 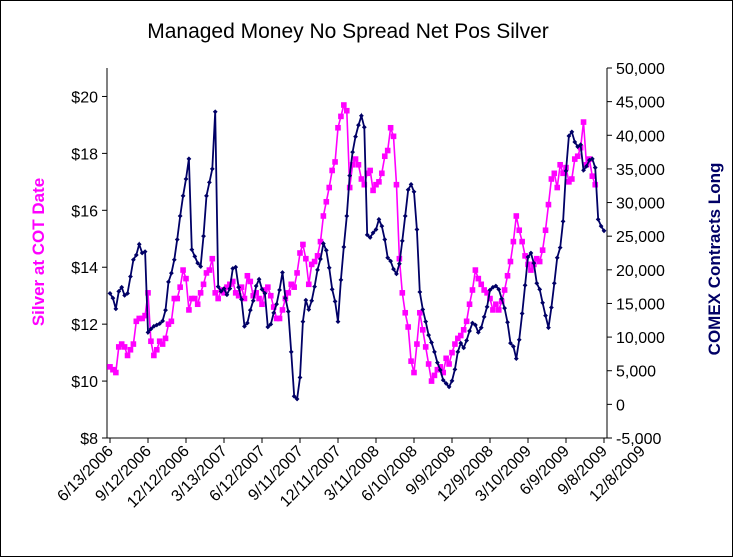 What do you see at coordinates (640, 237) in the screenshot?
I see `y-right-tick-label: 25,000` at bounding box center [640, 237].